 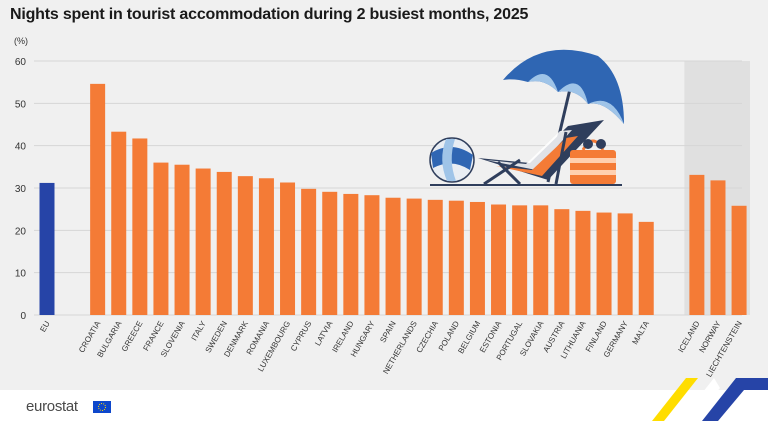 What do you see at coordinates (499, 259) in the screenshot?
I see `bar-estonia` at bounding box center [499, 259].